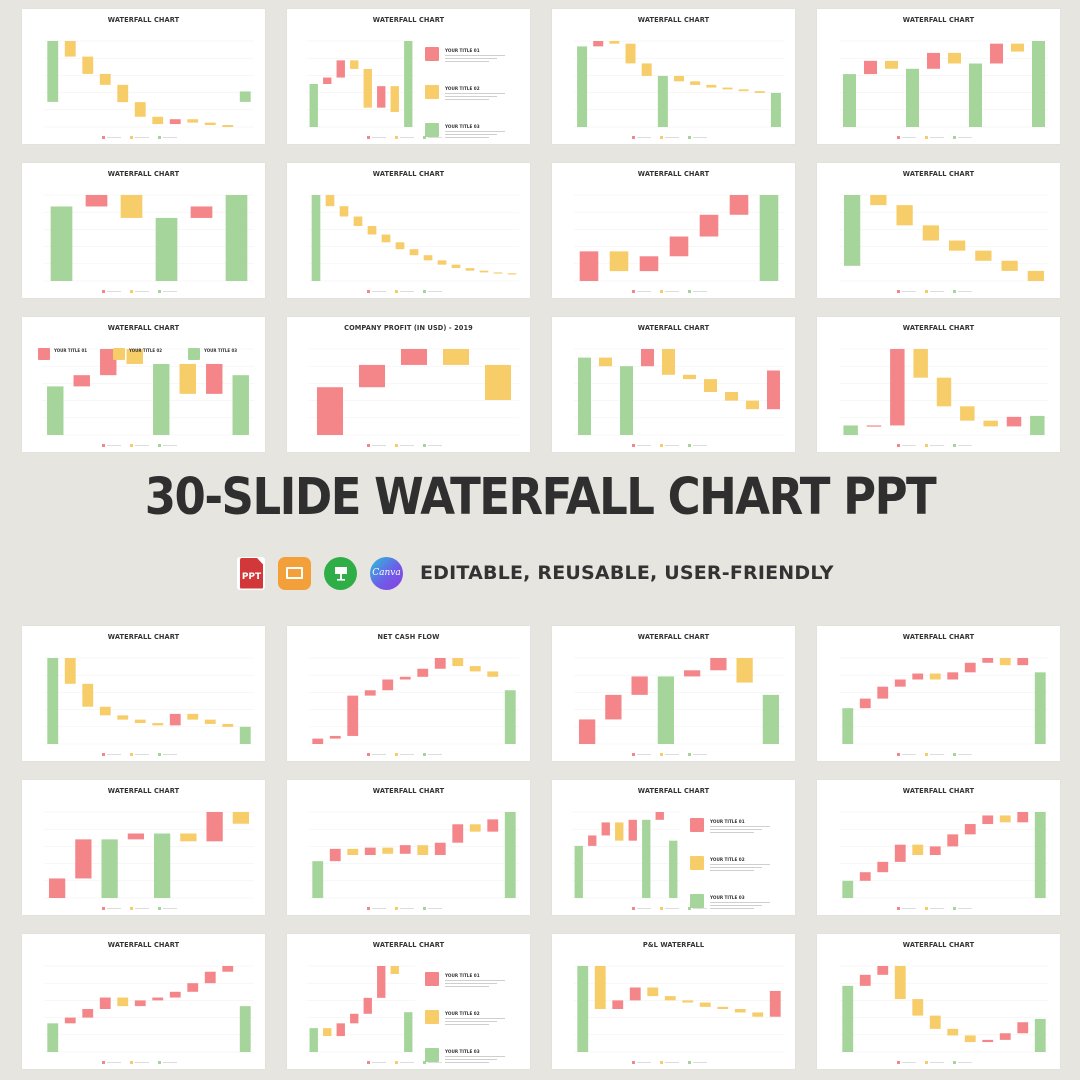 This screenshot has width=1080, height=1080. What do you see at coordinates (340, 573) in the screenshot?
I see `keynote-icon` at bounding box center [340, 573].